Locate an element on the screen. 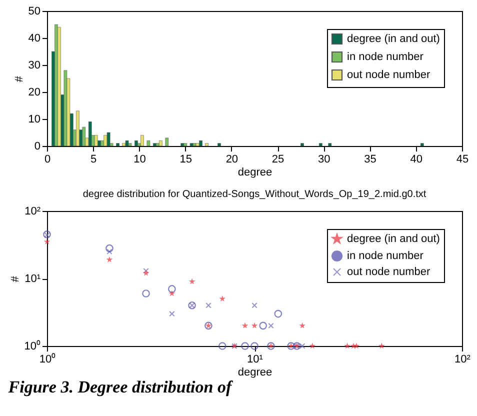 The width and height of the screenshot is (477, 416). y-tick-label: 20 is located at coordinates (34, 92).